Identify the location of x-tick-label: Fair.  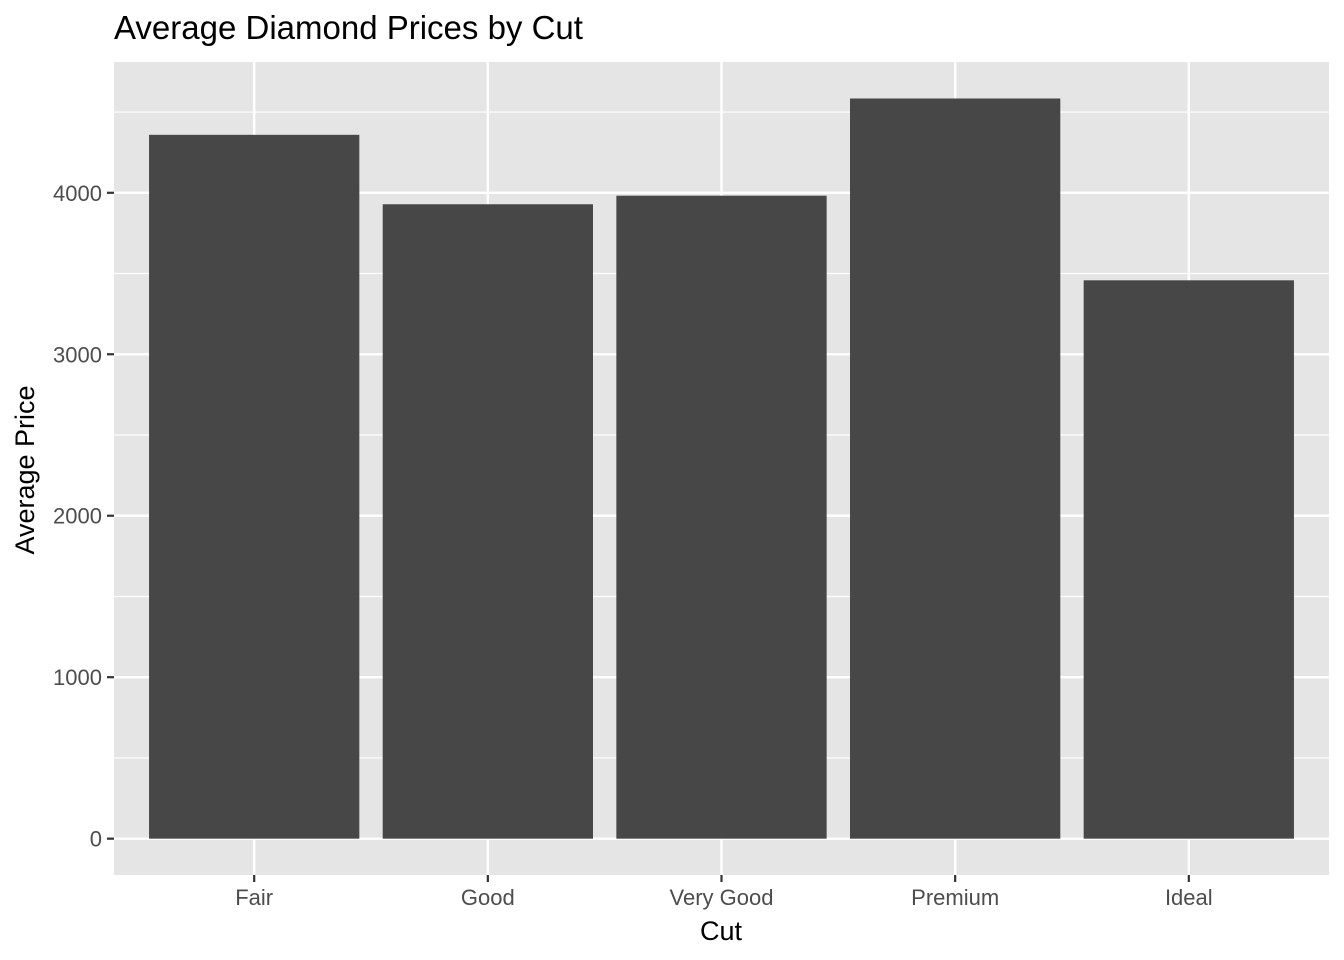
(254, 897).